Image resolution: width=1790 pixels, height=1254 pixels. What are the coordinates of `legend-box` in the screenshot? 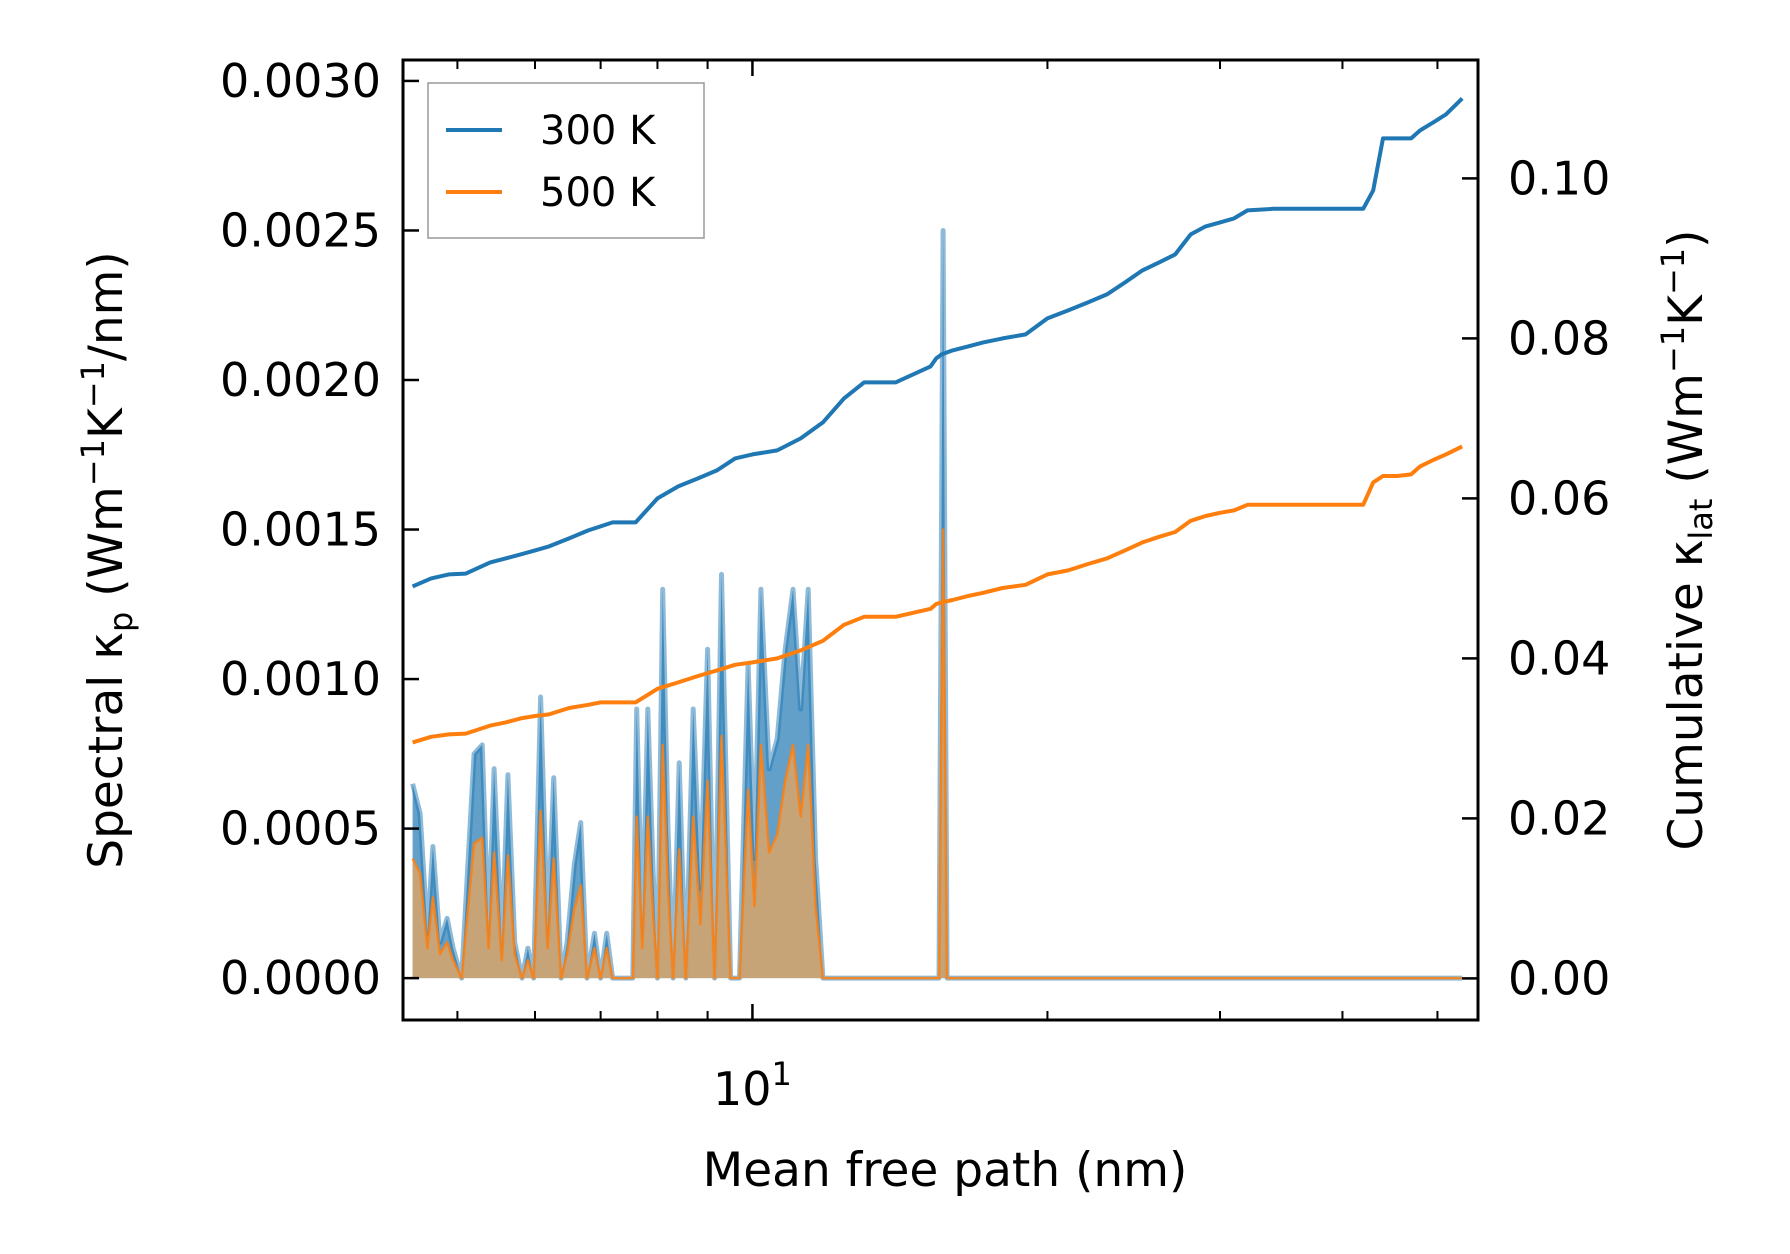 It's located at (566, 160).